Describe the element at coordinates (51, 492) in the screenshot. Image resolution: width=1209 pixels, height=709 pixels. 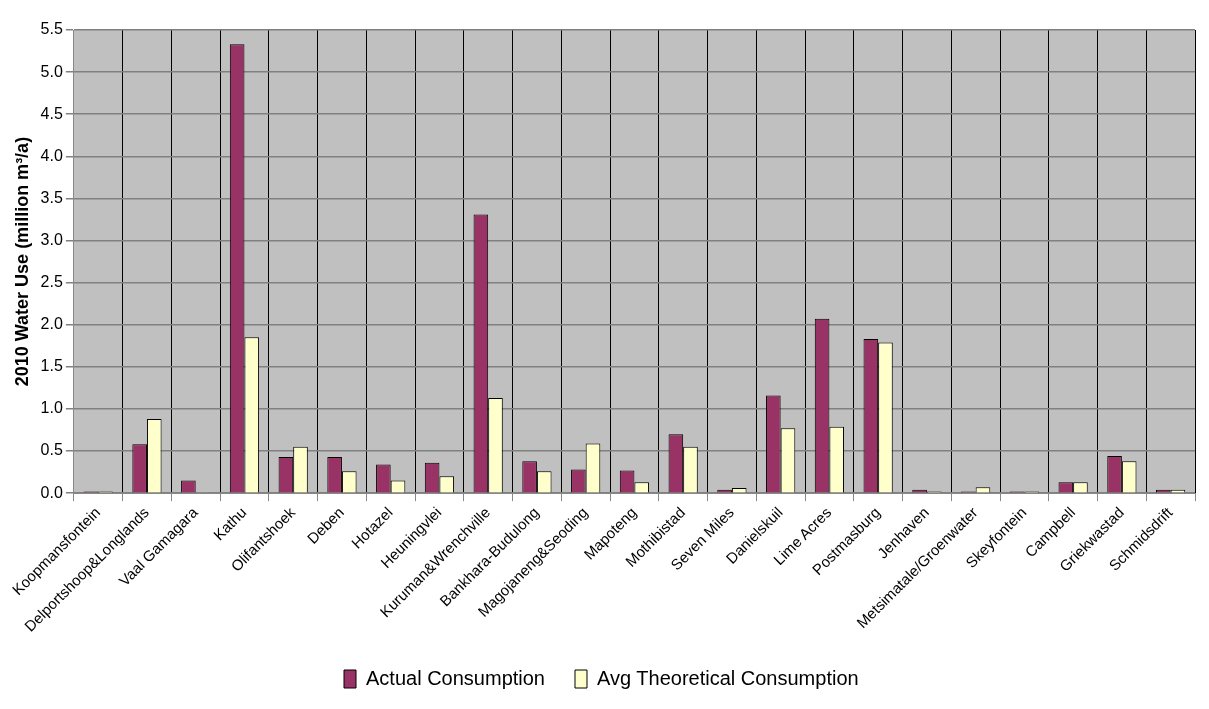
I see `y-tick-label: 0.0` at that location.